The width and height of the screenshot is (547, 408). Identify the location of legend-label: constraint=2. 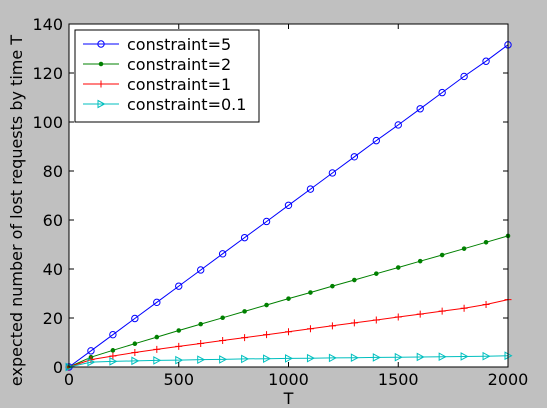
(179, 64).